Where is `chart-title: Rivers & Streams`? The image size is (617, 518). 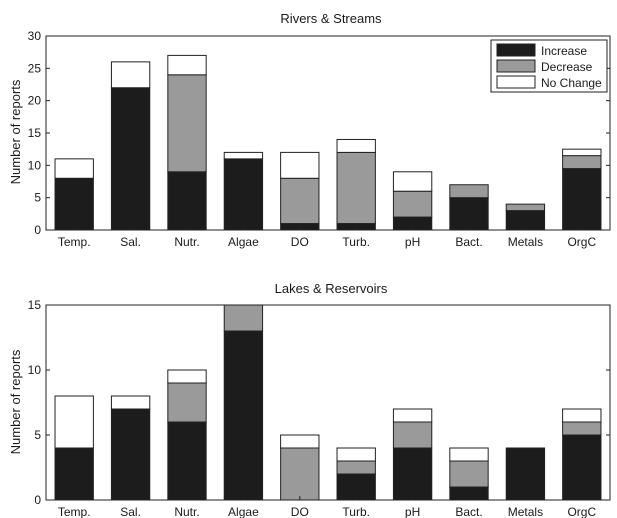
chart-title: Rivers & Streams is located at coordinates (331, 18).